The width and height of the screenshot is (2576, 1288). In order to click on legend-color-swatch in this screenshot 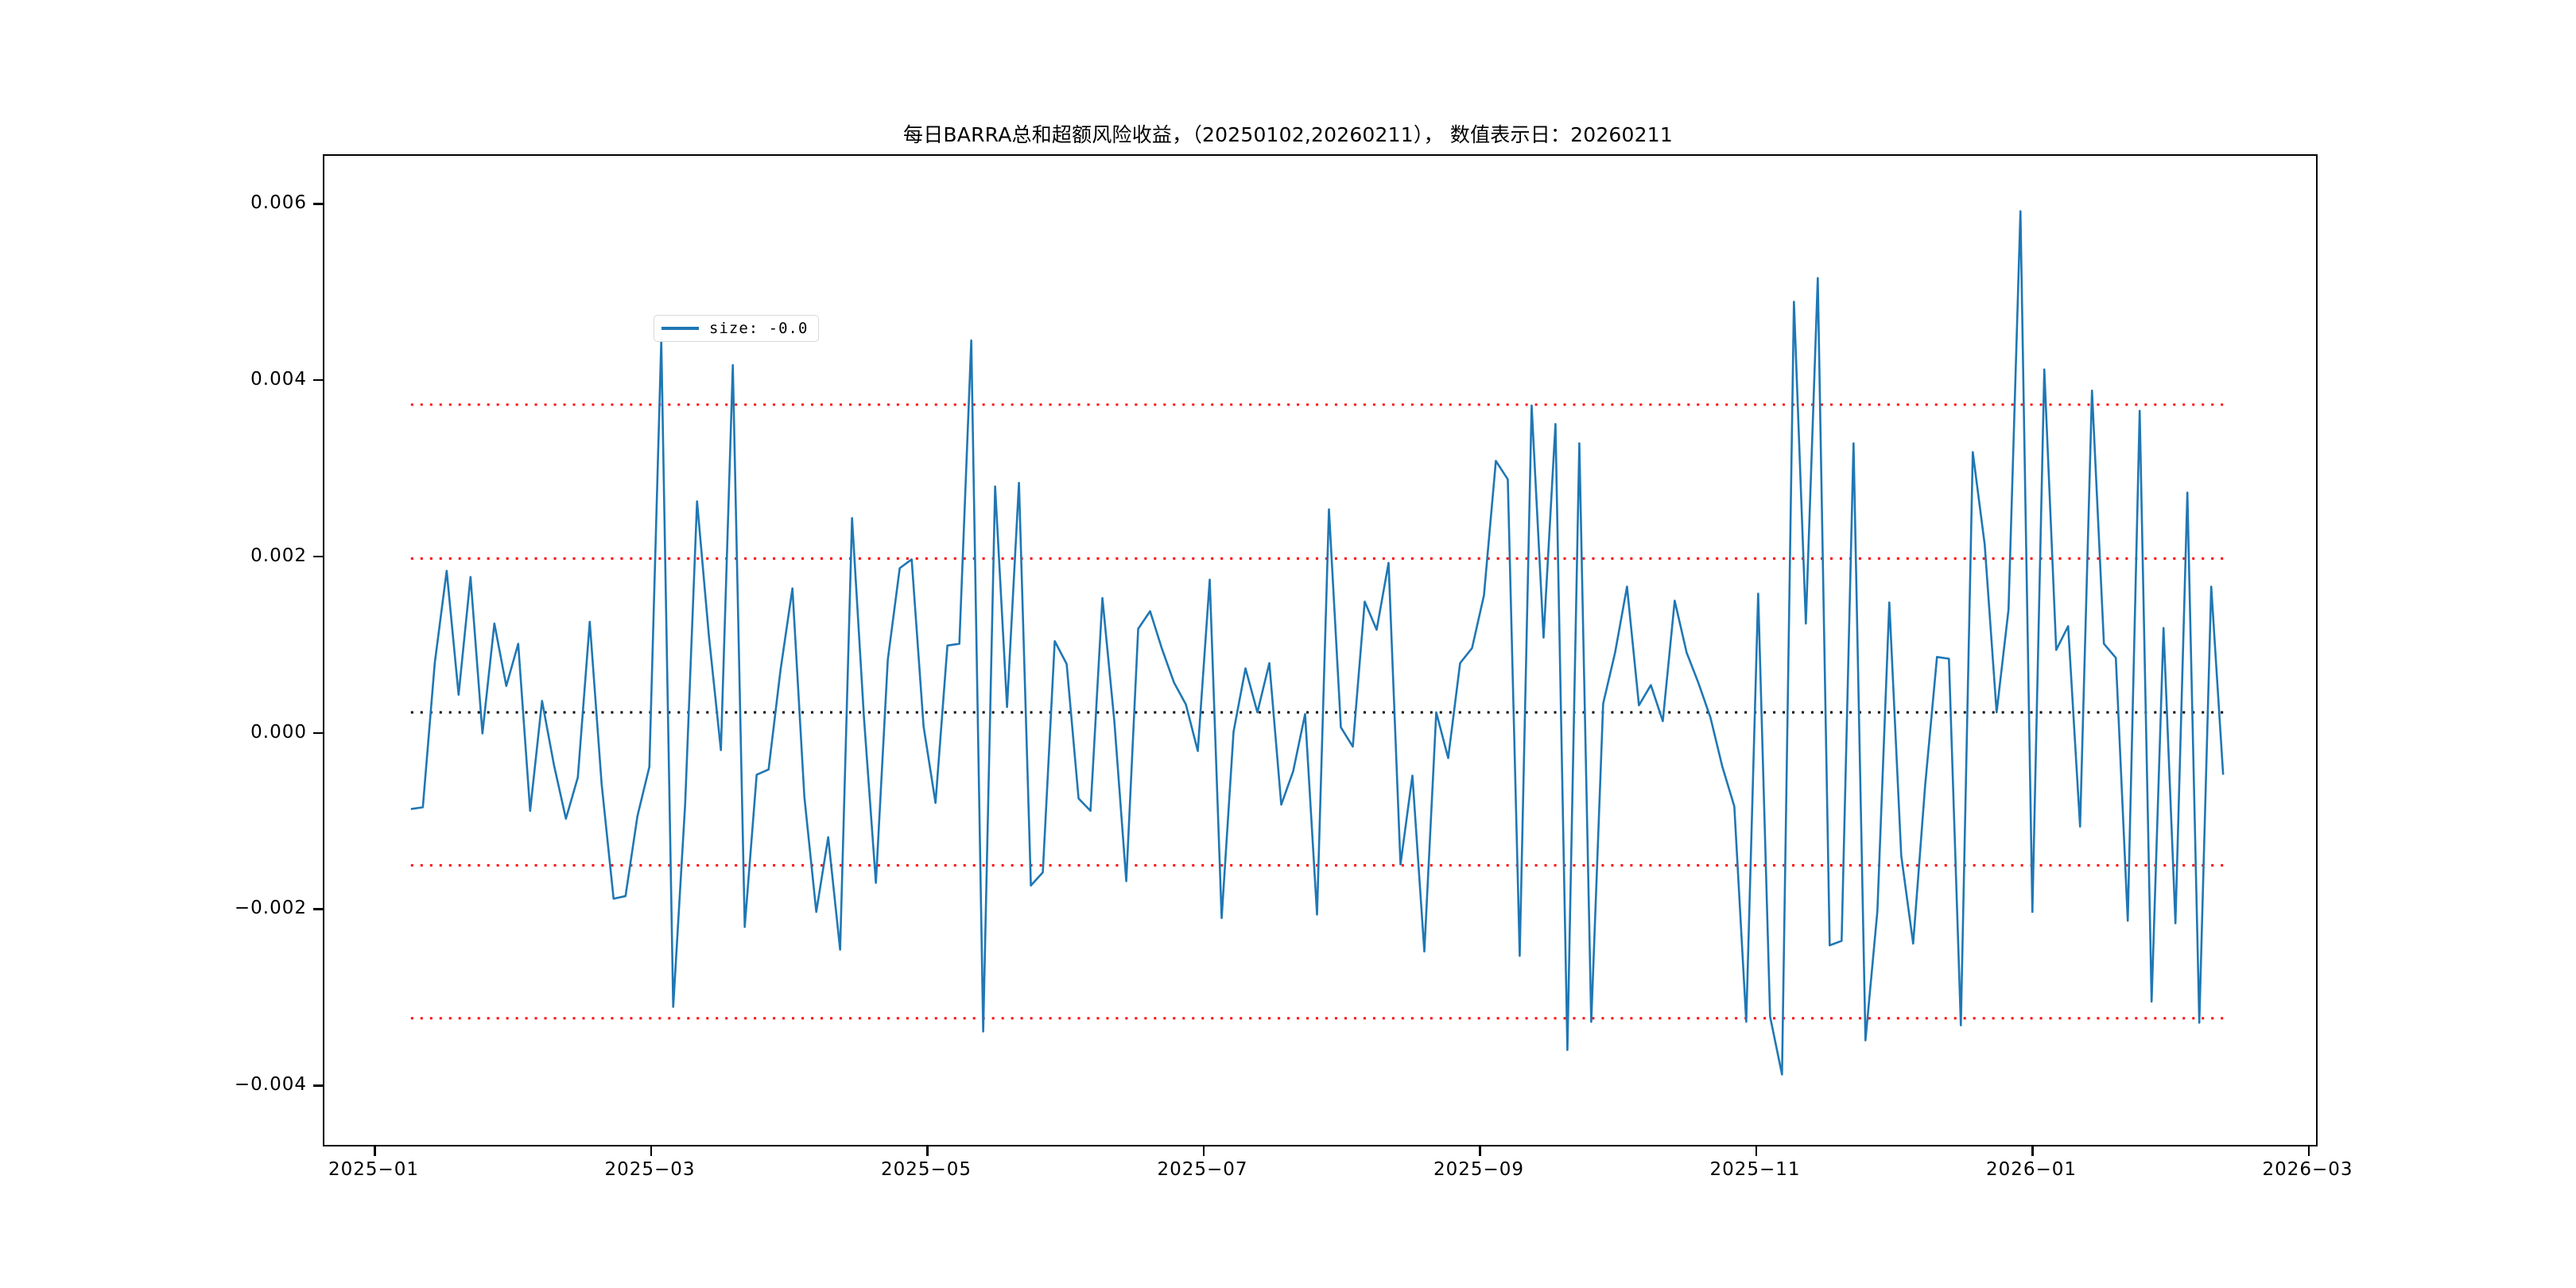, I will do `click(680, 329)`.